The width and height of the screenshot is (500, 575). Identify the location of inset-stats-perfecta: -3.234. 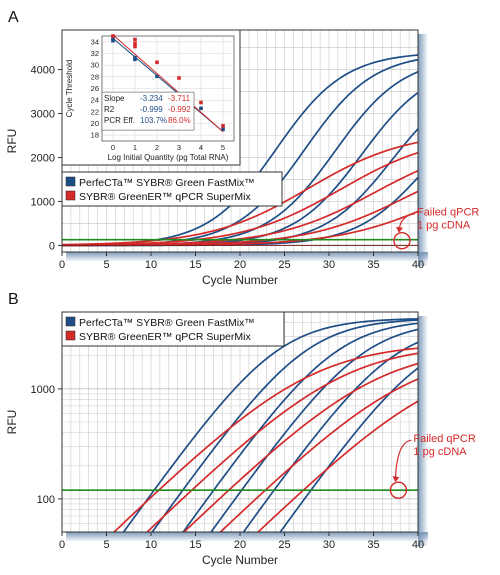
(151, 98).